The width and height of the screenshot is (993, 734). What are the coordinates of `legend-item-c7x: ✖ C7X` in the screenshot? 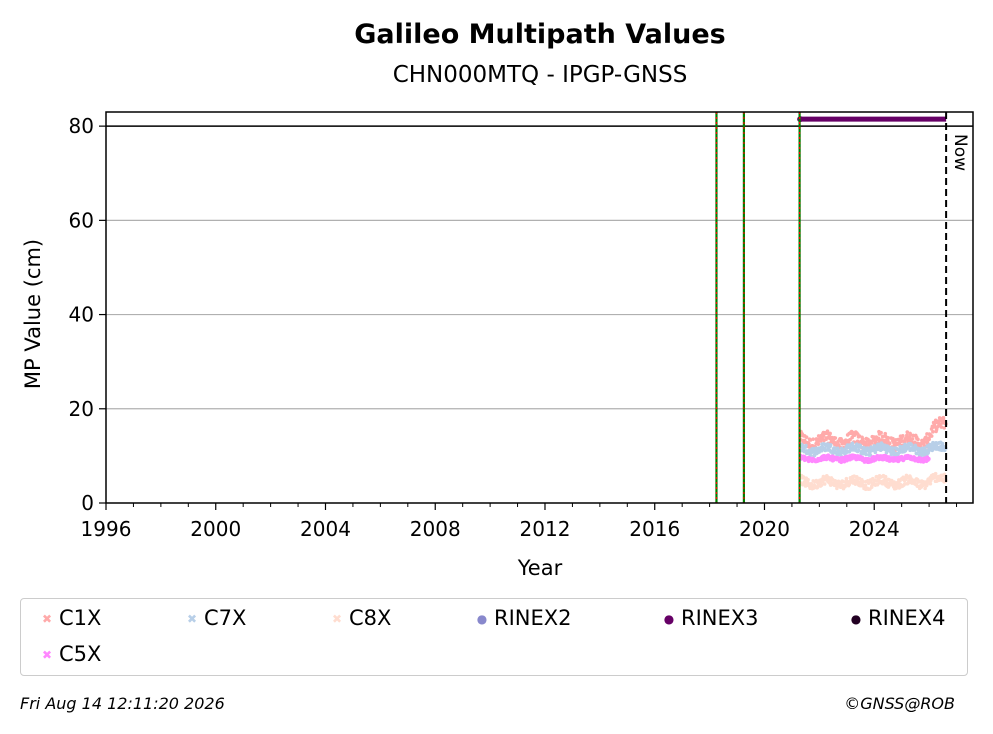 It's located at (215, 618).